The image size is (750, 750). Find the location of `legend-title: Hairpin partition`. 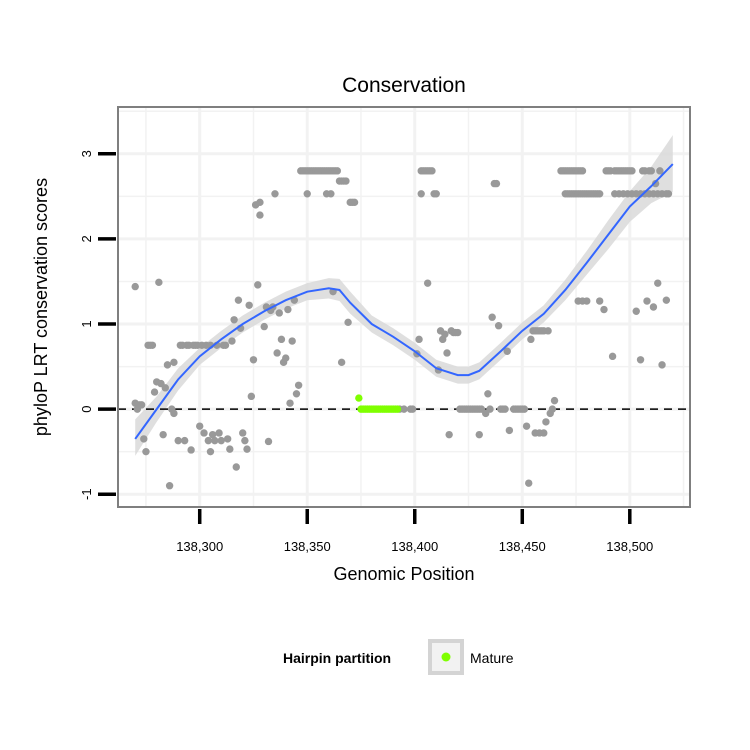

legend-title: Hairpin partition is located at coordinates (337, 658).